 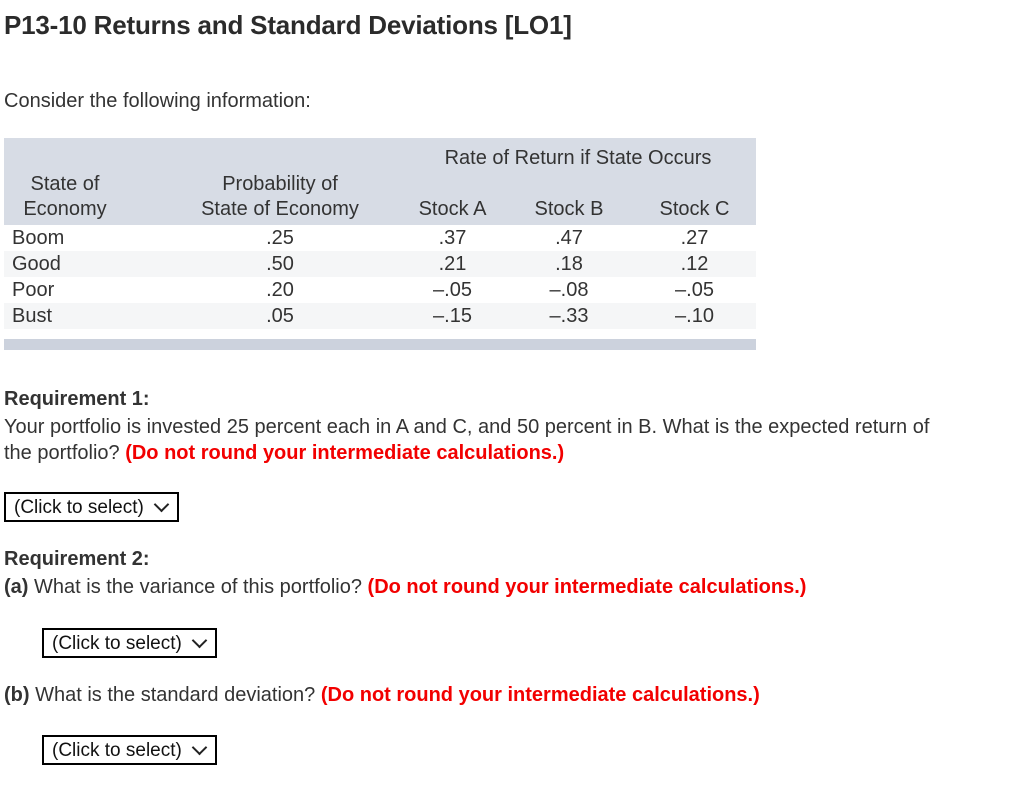 What do you see at coordinates (514, 736) in the screenshot?
I see `requirement-2b-select-row: (Click to select)` at bounding box center [514, 736].